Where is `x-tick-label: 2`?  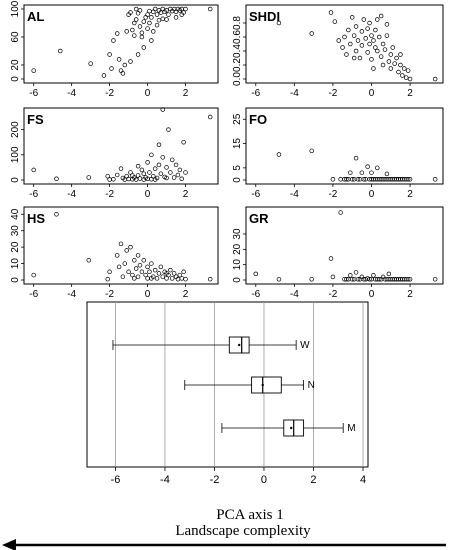 x-tick-label: 2 is located at coordinates (186, 294).